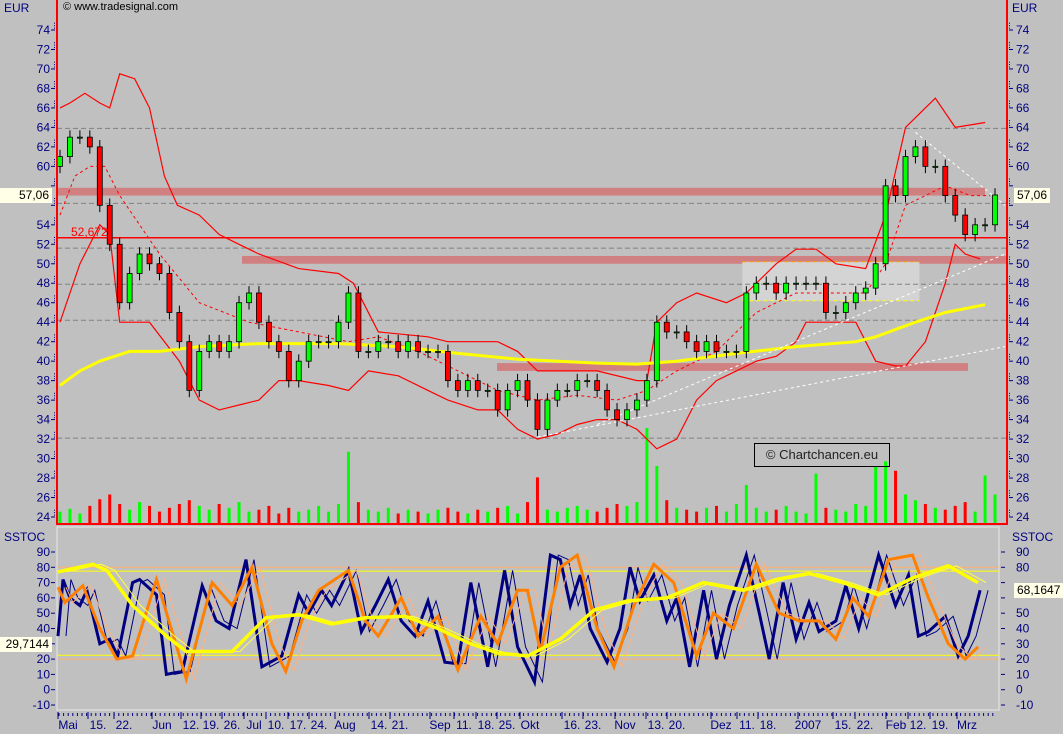 This screenshot has height=734, width=1063. Describe the element at coordinates (768, 725) in the screenshot. I see `x-tick-label: 18.` at that location.